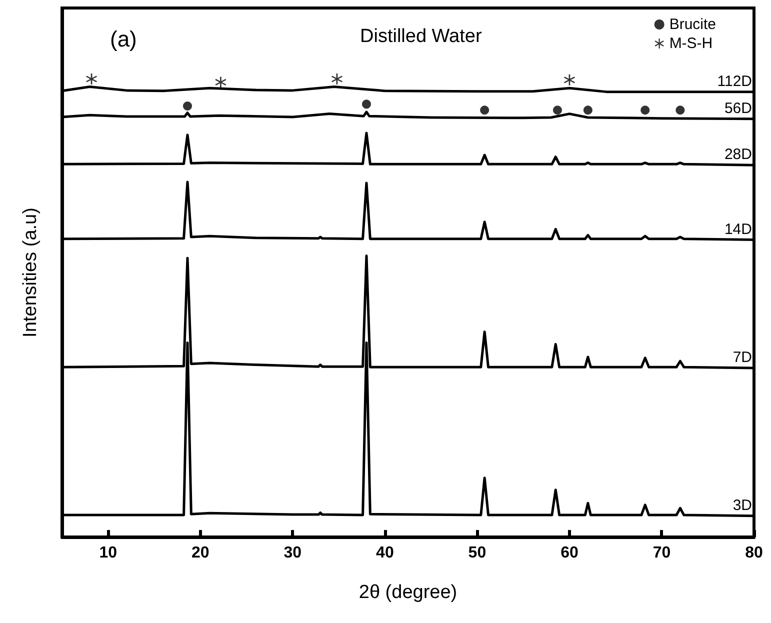  What do you see at coordinates (738, 229) in the screenshot?
I see `series-label: 14D` at bounding box center [738, 229].